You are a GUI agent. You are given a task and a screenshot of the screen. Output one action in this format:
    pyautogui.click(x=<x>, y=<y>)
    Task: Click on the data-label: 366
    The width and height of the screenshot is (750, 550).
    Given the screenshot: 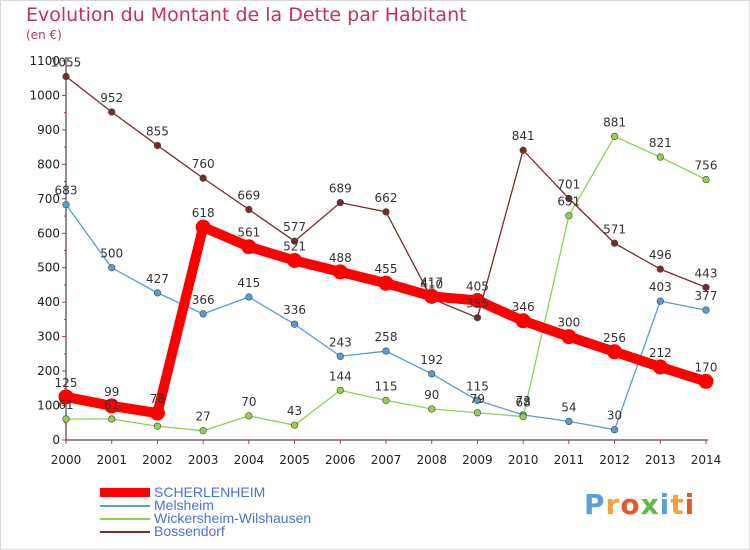 What is the action you would take?
    pyautogui.click(x=203, y=300)
    